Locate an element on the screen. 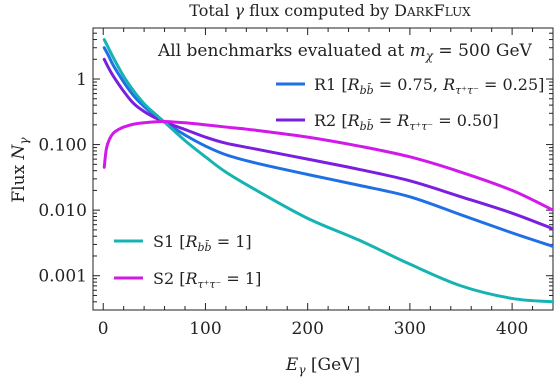 The width and height of the screenshot is (557, 383). y-tick-label: 0.100 is located at coordinates (62, 146).